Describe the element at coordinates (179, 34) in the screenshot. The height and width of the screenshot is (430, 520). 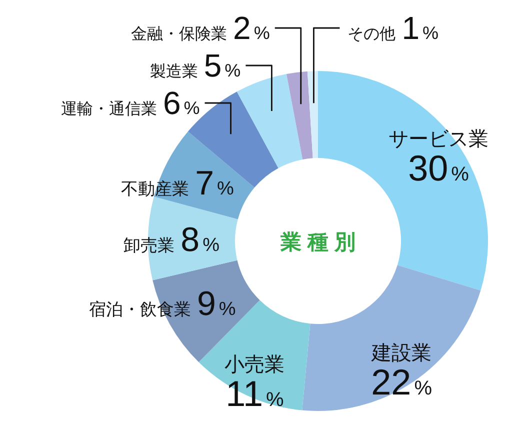
I see `slice-label: 金融・保険業` at that location.